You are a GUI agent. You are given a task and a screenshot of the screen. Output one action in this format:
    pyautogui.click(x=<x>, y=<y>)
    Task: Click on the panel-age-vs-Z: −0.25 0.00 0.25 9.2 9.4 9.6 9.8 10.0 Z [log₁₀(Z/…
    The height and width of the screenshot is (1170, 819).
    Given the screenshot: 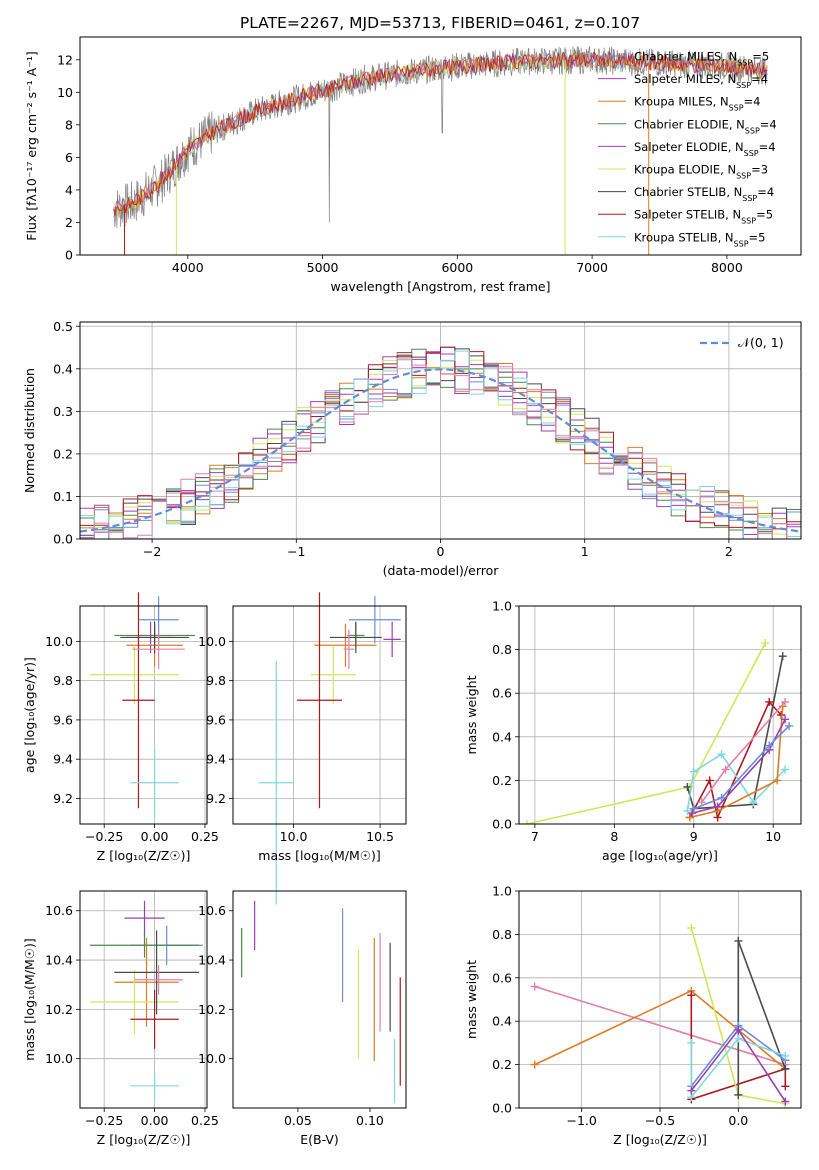 What is the action you would take?
    pyautogui.click(x=120, y=727)
    